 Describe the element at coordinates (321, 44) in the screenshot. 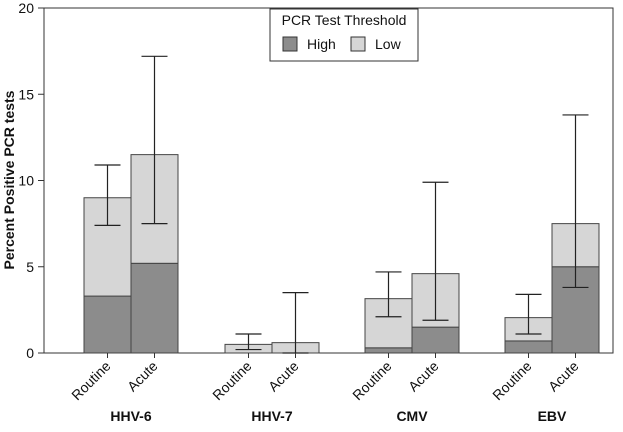

I see `legend-label-high: High` at that location.